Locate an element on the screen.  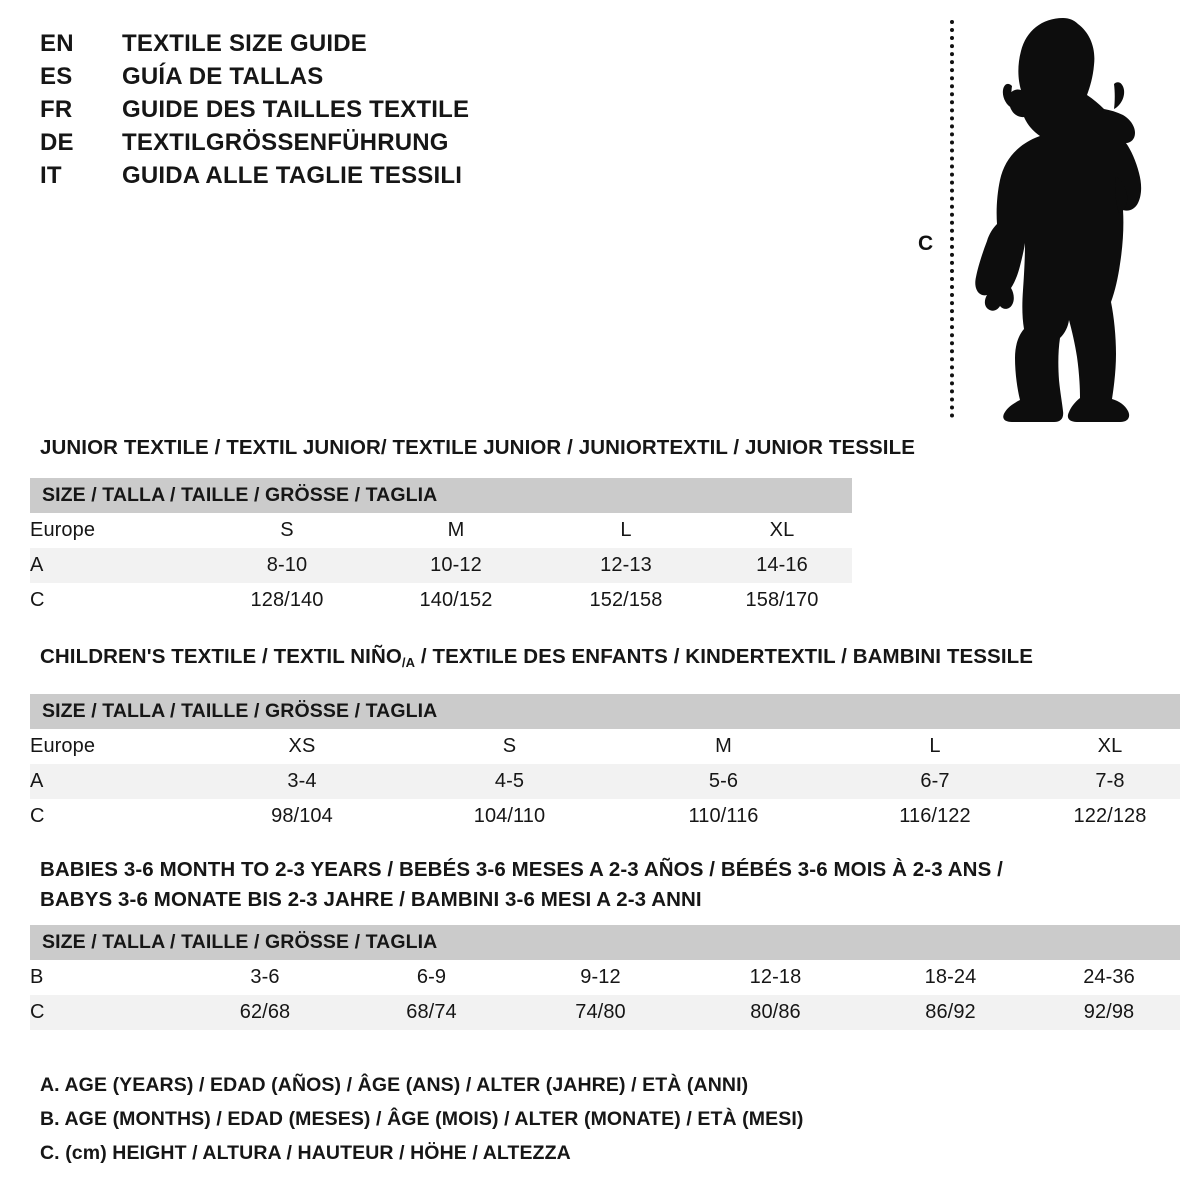
language-code: DE is located at coordinates (57, 142).